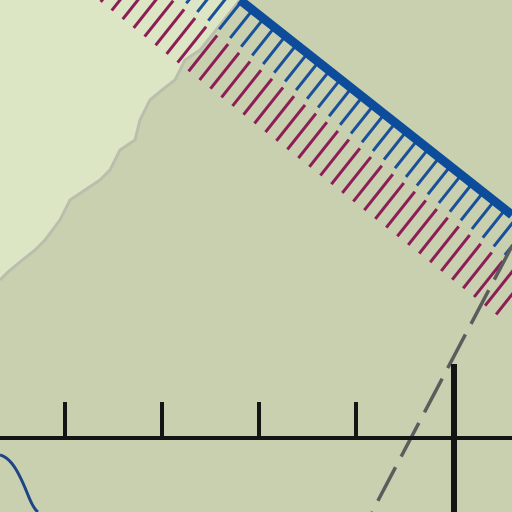  Describe the element at coordinates (454, 438) in the screenshot. I see `scale-bar-major-tick` at that location.